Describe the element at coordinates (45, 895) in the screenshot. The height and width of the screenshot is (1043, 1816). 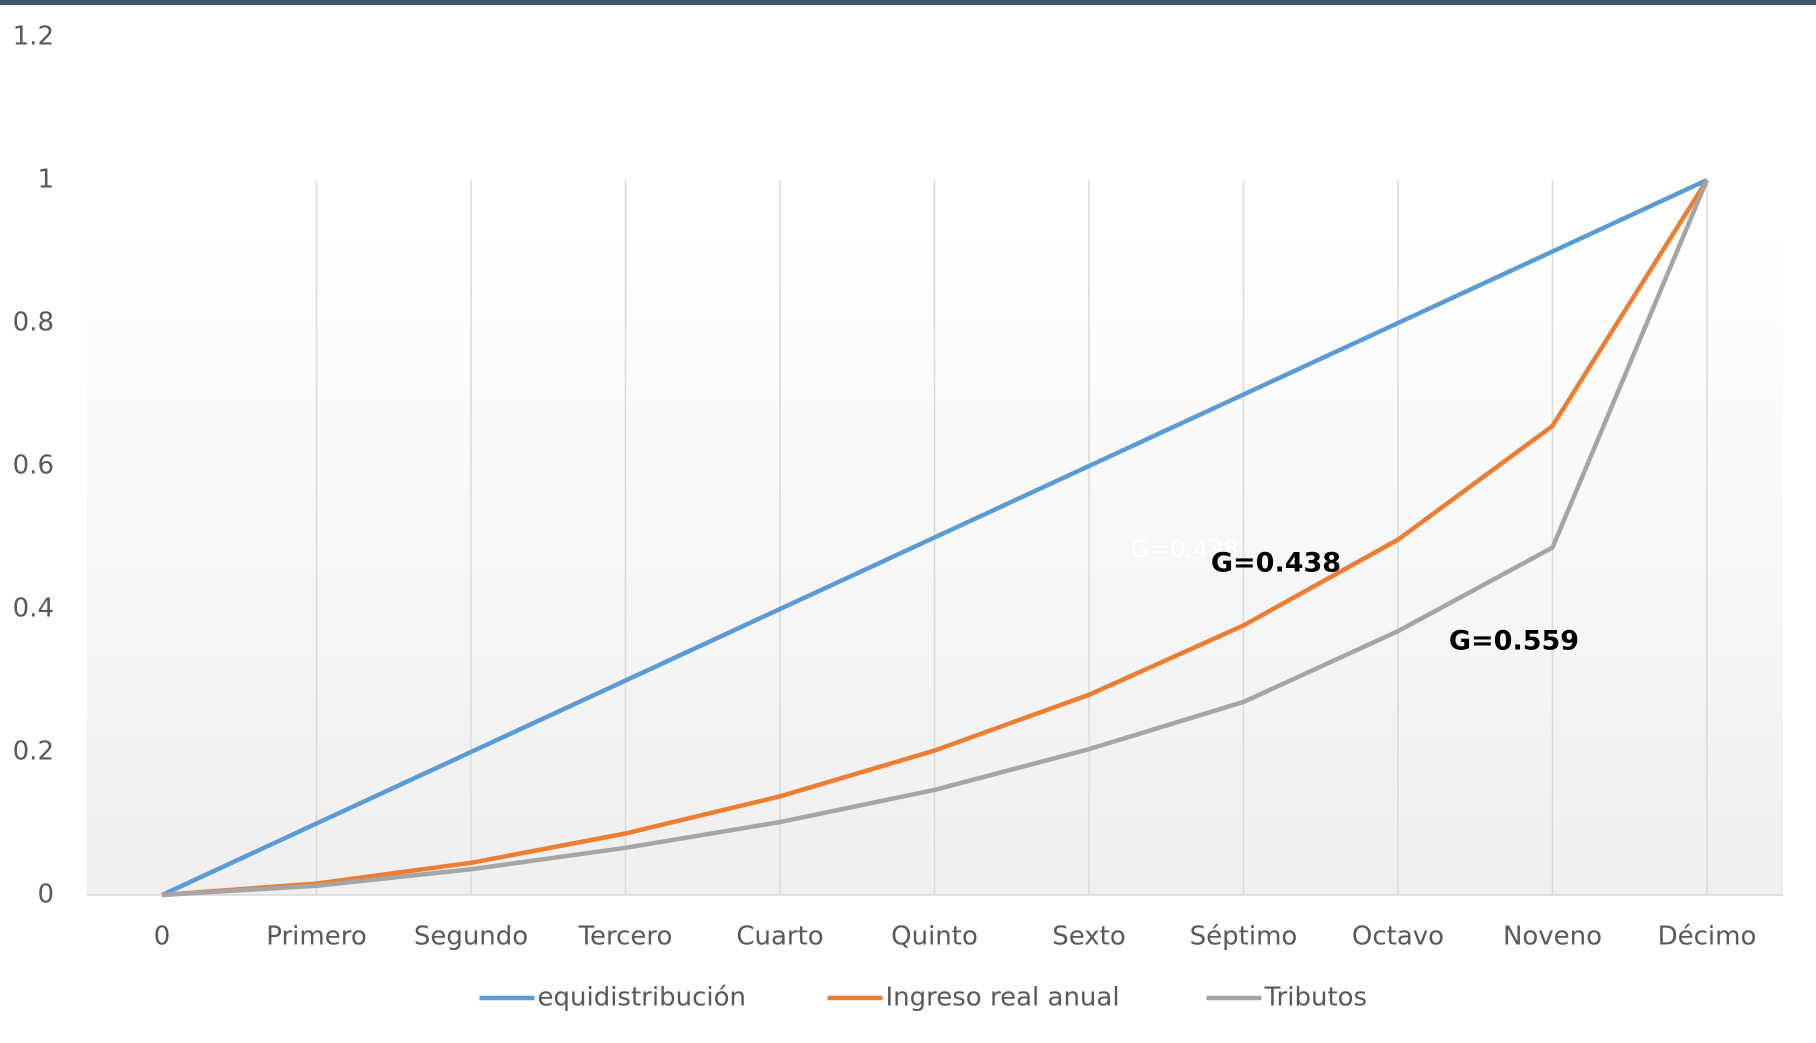
I see `y-tick-label: 0` at that location.